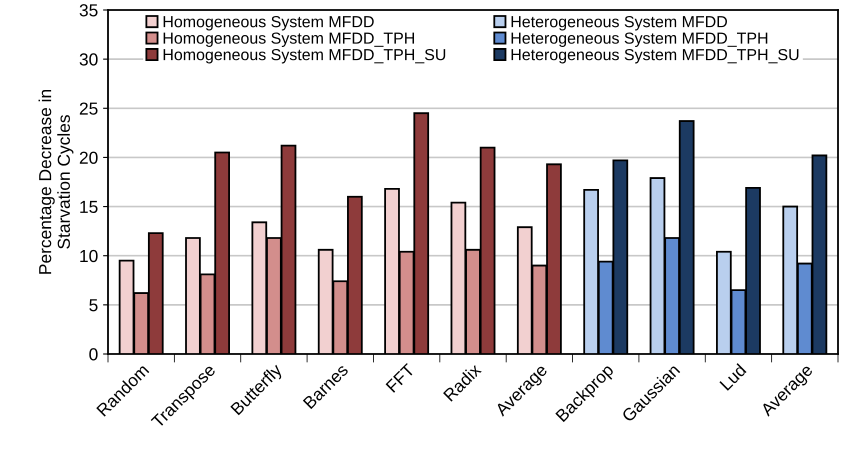 The width and height of the screenshot is (842, 450). I want to click on legend-label: Homogeneous System MFDD_TPH_SU, so click(305, 56).